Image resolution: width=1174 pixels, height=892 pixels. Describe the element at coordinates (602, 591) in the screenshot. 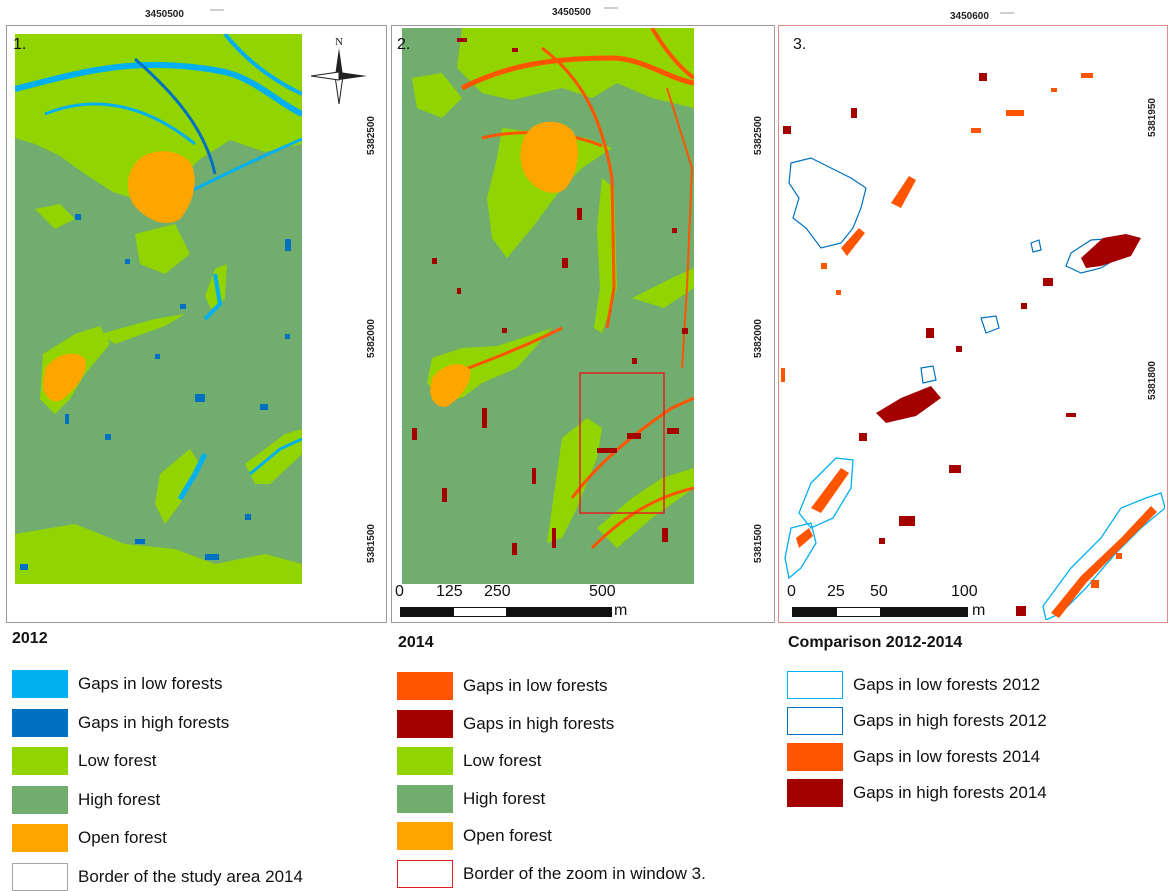

I see `scale-label: 500` at that location.